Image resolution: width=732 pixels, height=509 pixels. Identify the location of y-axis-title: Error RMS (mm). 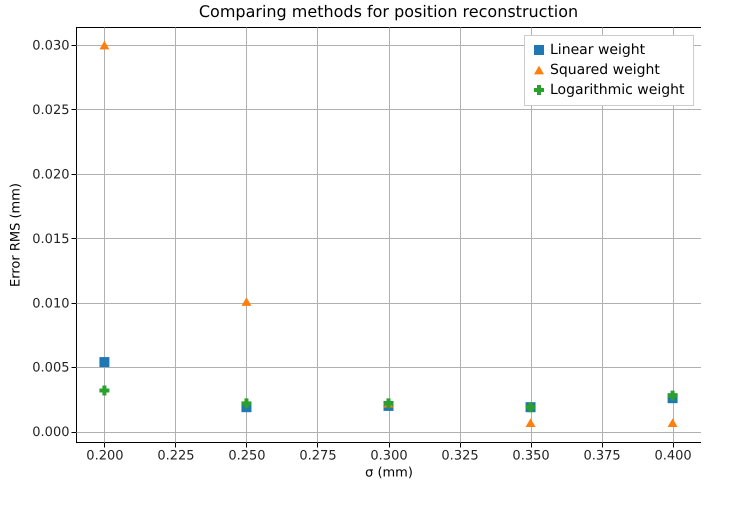
(16, 235).